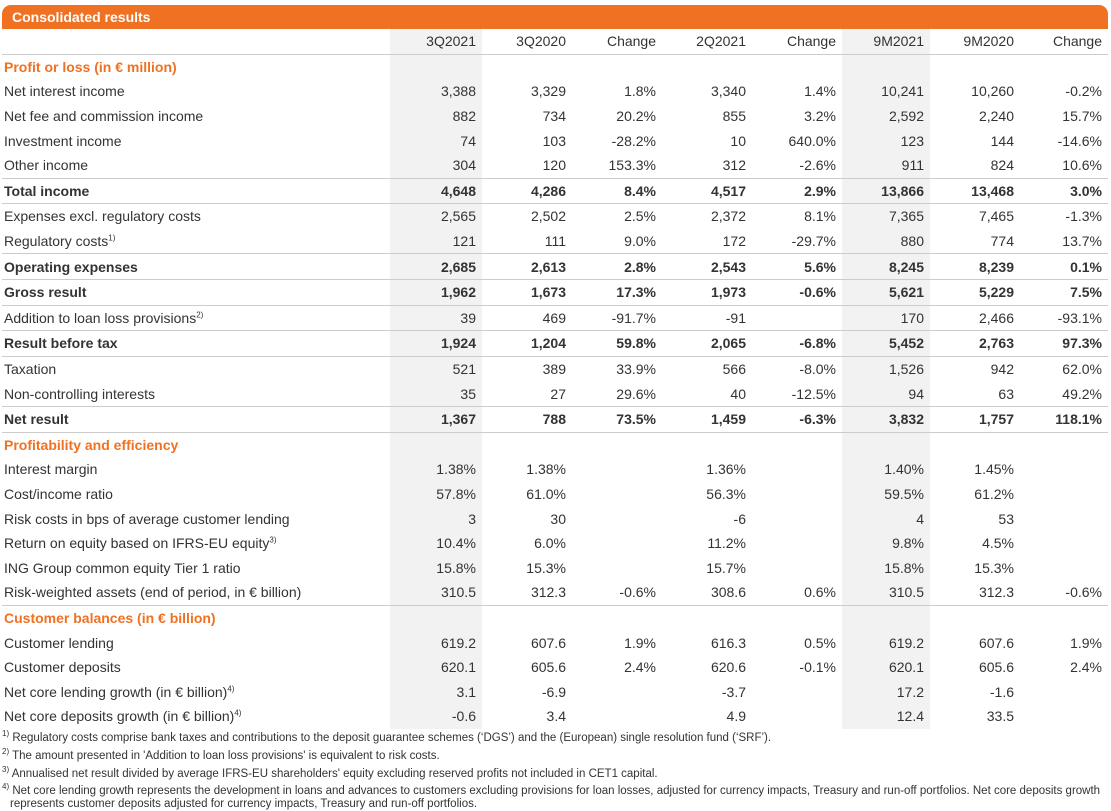 The width and height of the screenshot is (1111, 811). I want to click on cell-value: -93.1%, so click(1079, 317).